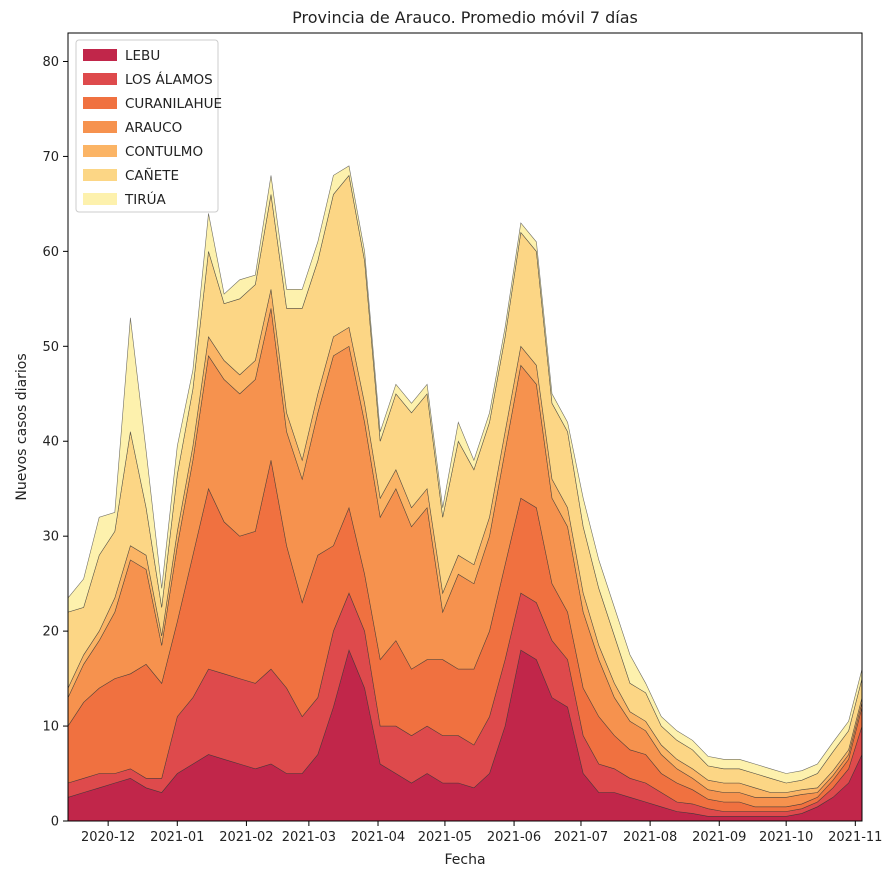 This screenshot has height=870, width=885. I want to click on y-tick-label: 60, so click(50, 252).